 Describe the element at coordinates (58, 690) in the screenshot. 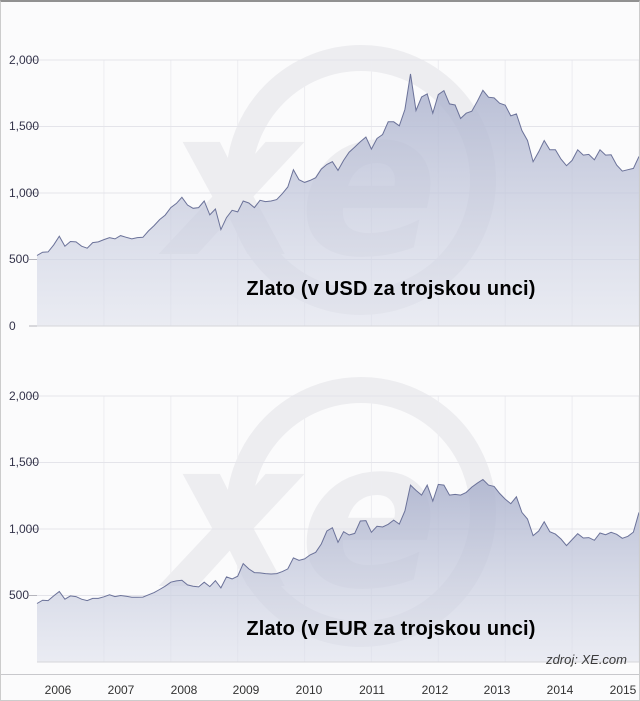

I see `xtick-2006: 2006` at that location.